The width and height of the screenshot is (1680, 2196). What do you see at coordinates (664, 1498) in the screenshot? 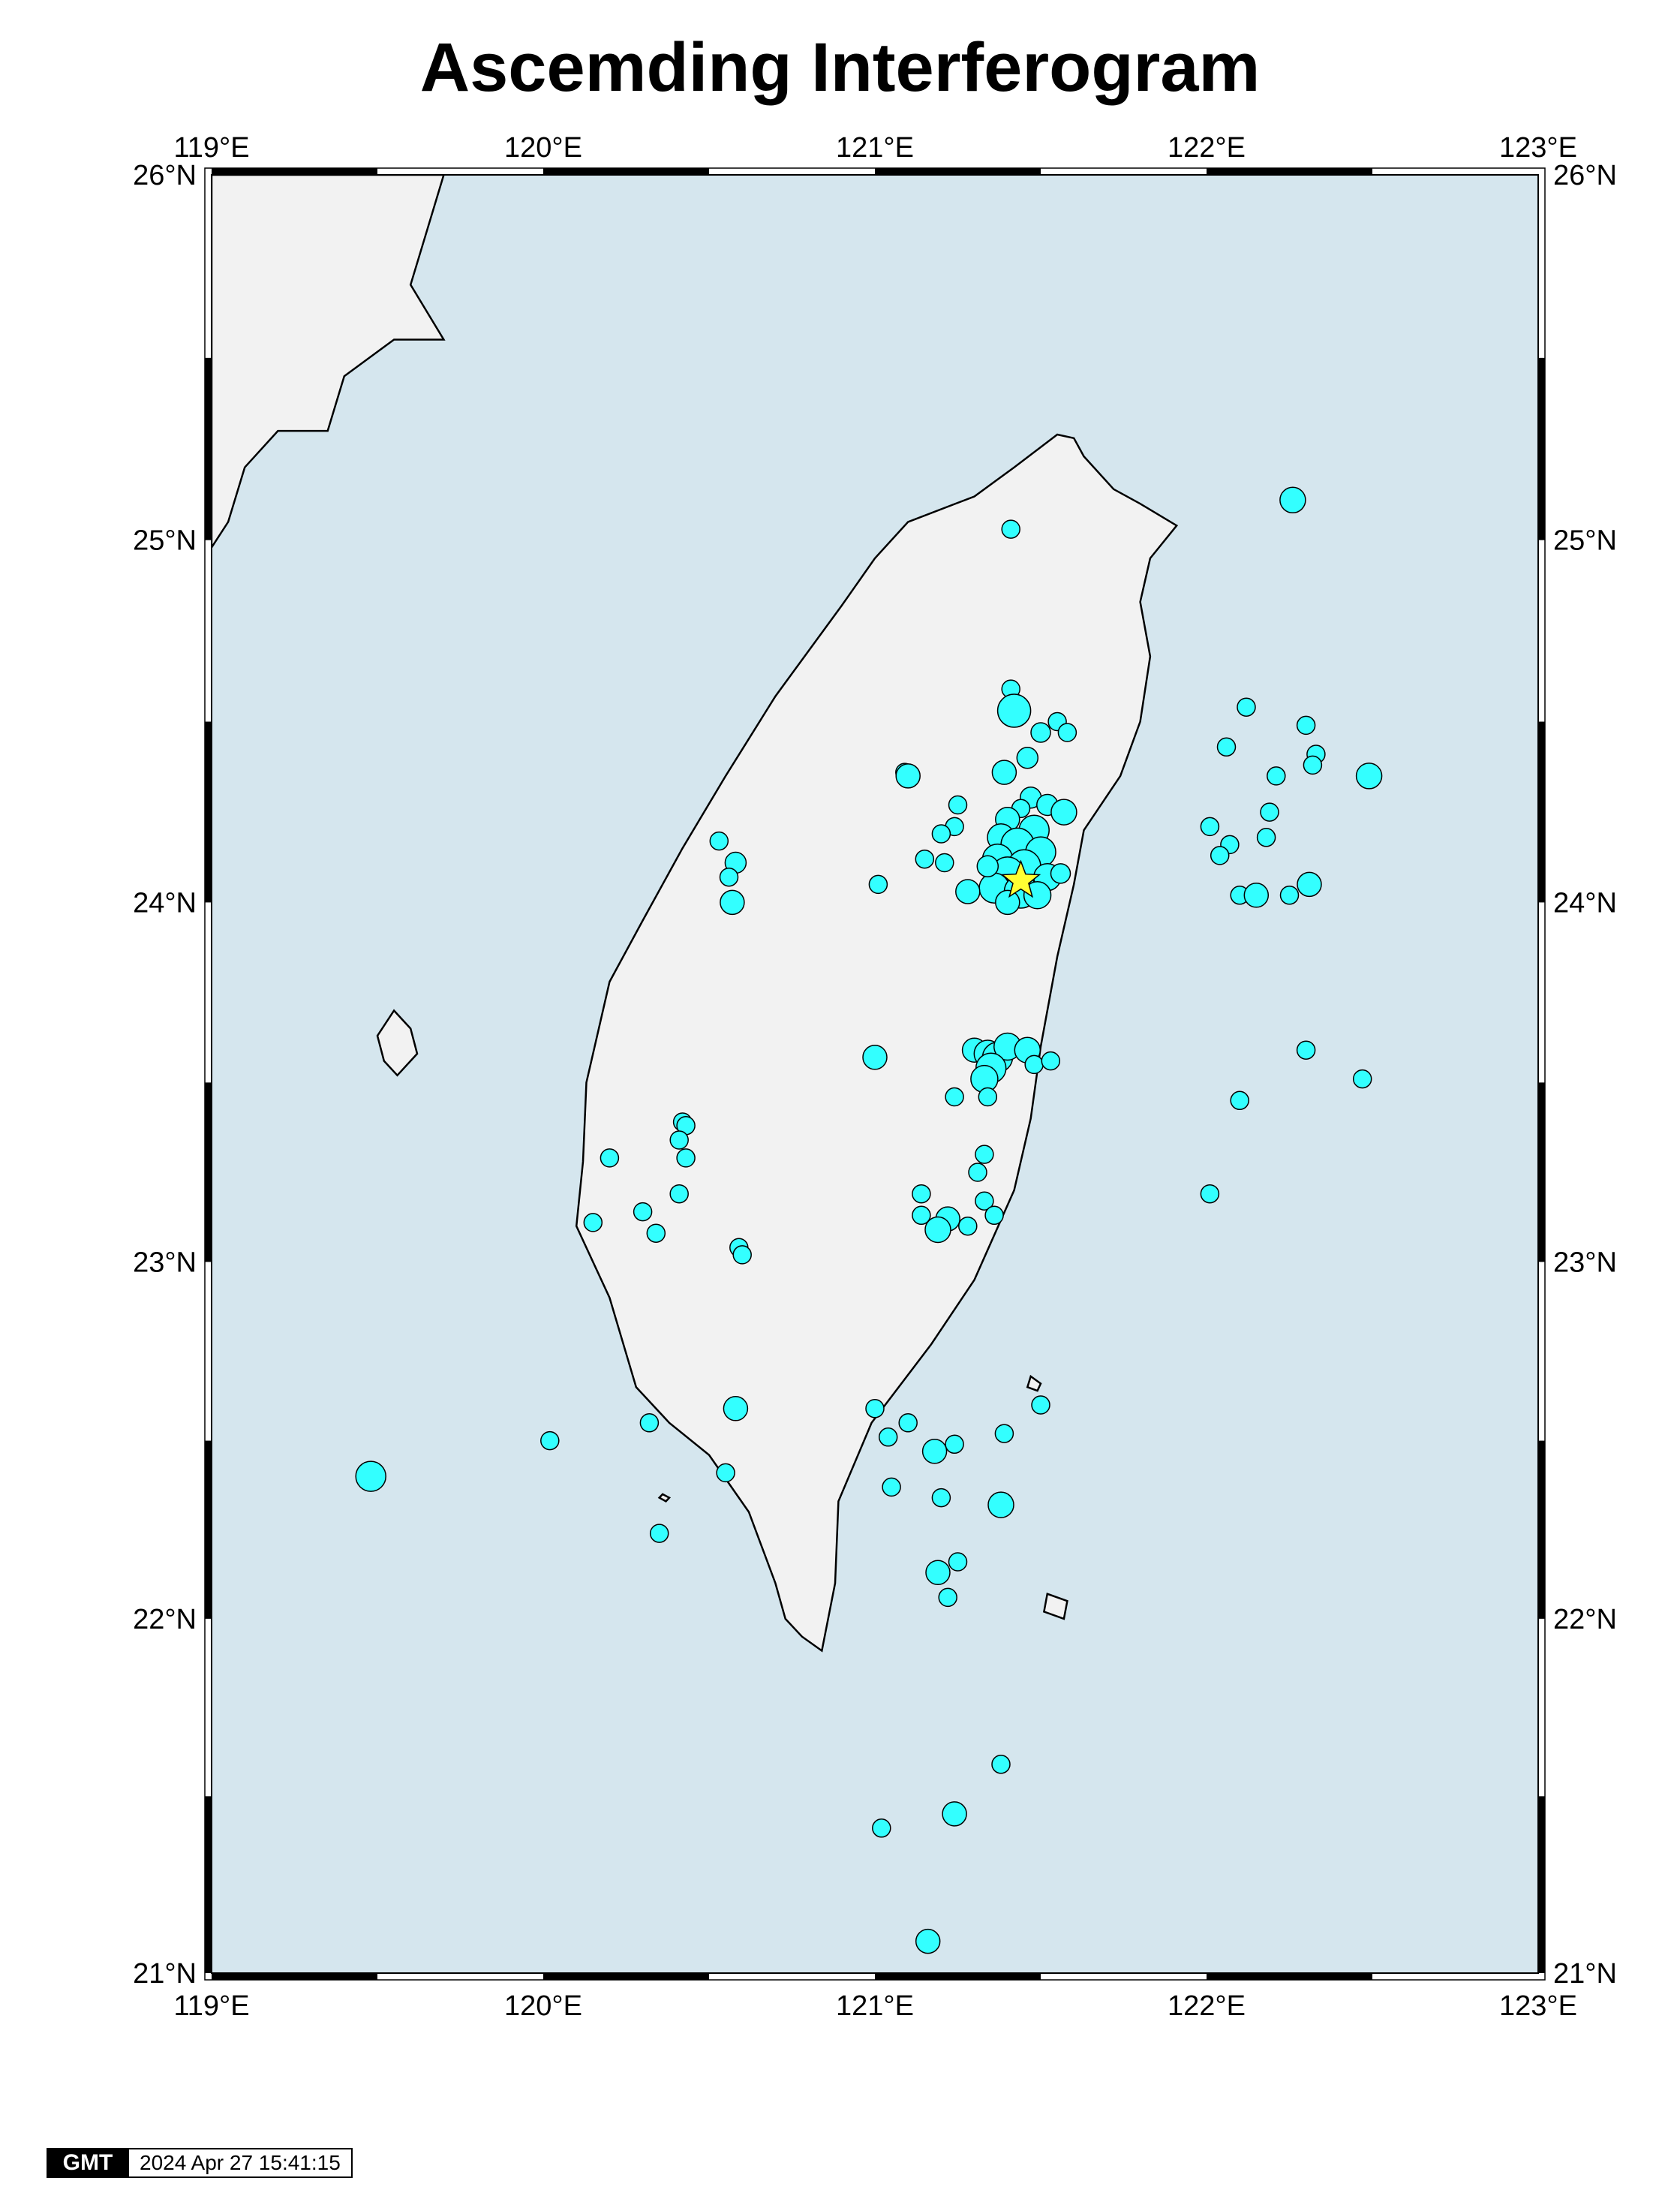
I see `island-liuqiu` at bounding box center [664, 1498].